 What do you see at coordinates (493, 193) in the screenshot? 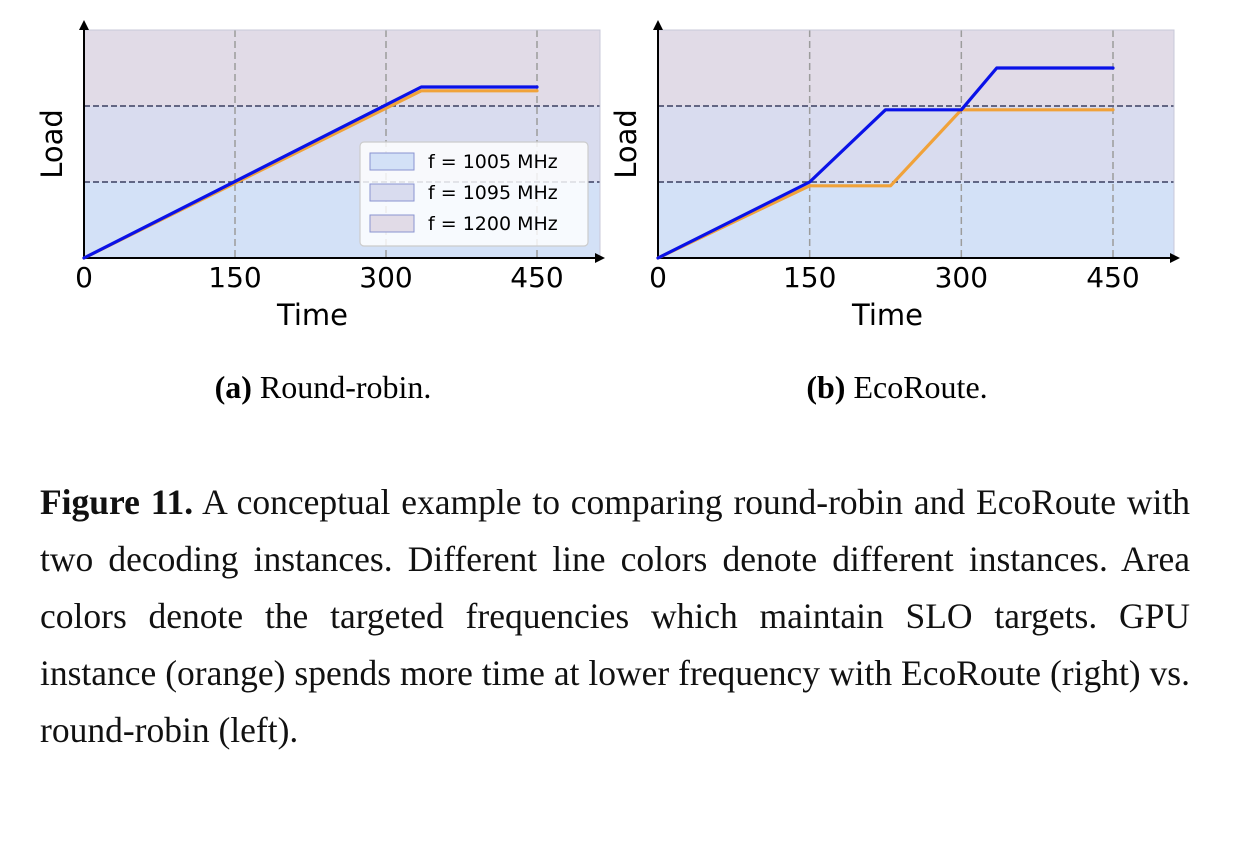
I see `legend-label-2: f = 1095 MHz` at bounding box center [493, 193].